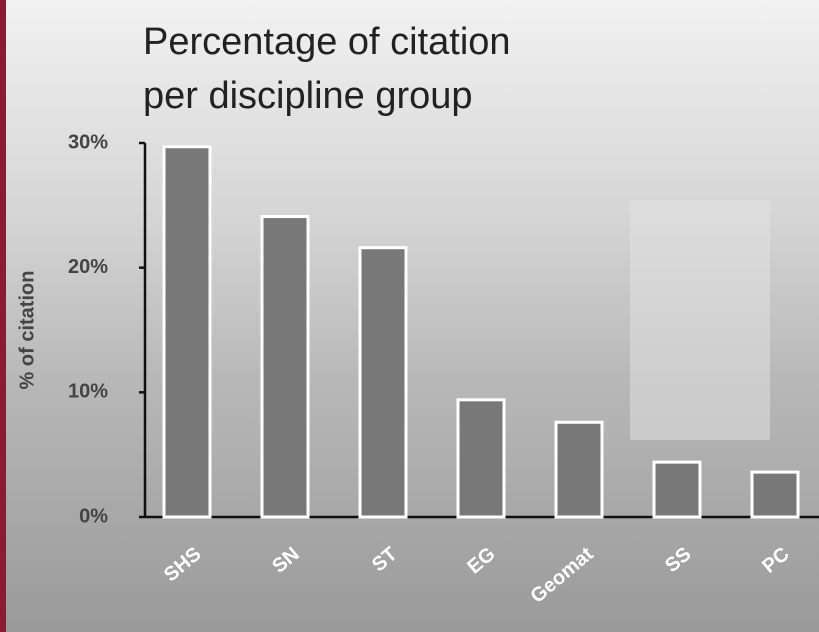  Describe the element at coordinates (88, 267) in the screenshot. I see `y-tick-label: 20%` at that location.